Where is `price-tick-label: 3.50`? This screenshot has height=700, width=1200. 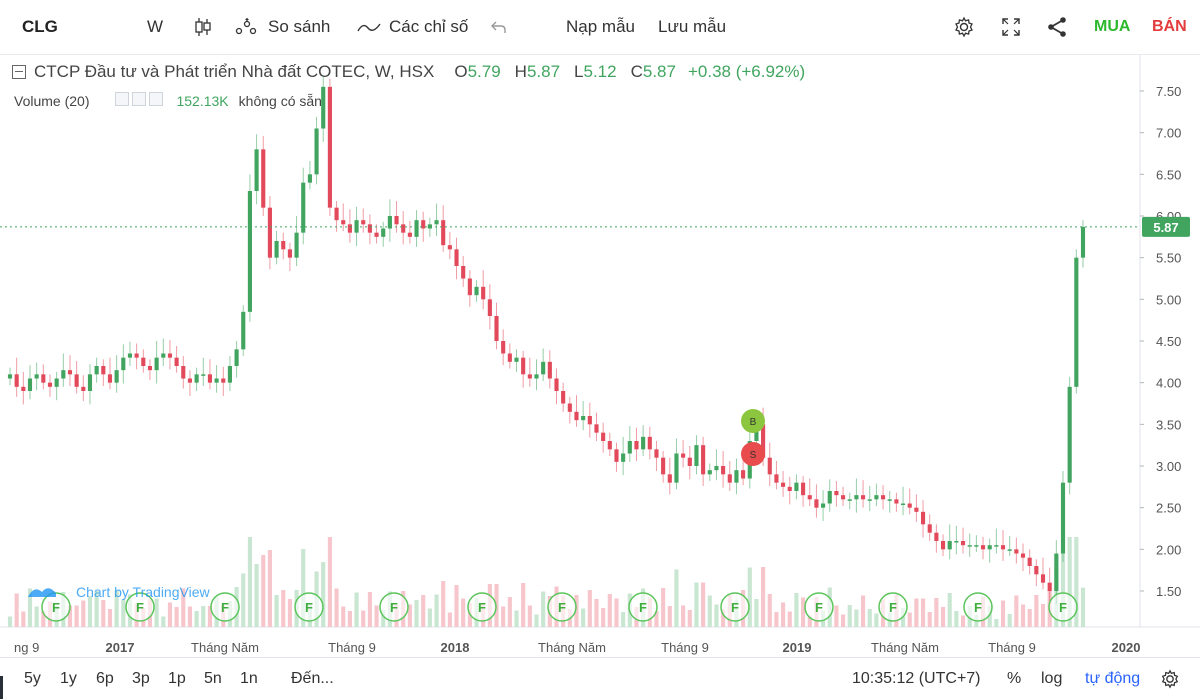
price-tick-label: 3.50 is located at coordinates (1168, 424).